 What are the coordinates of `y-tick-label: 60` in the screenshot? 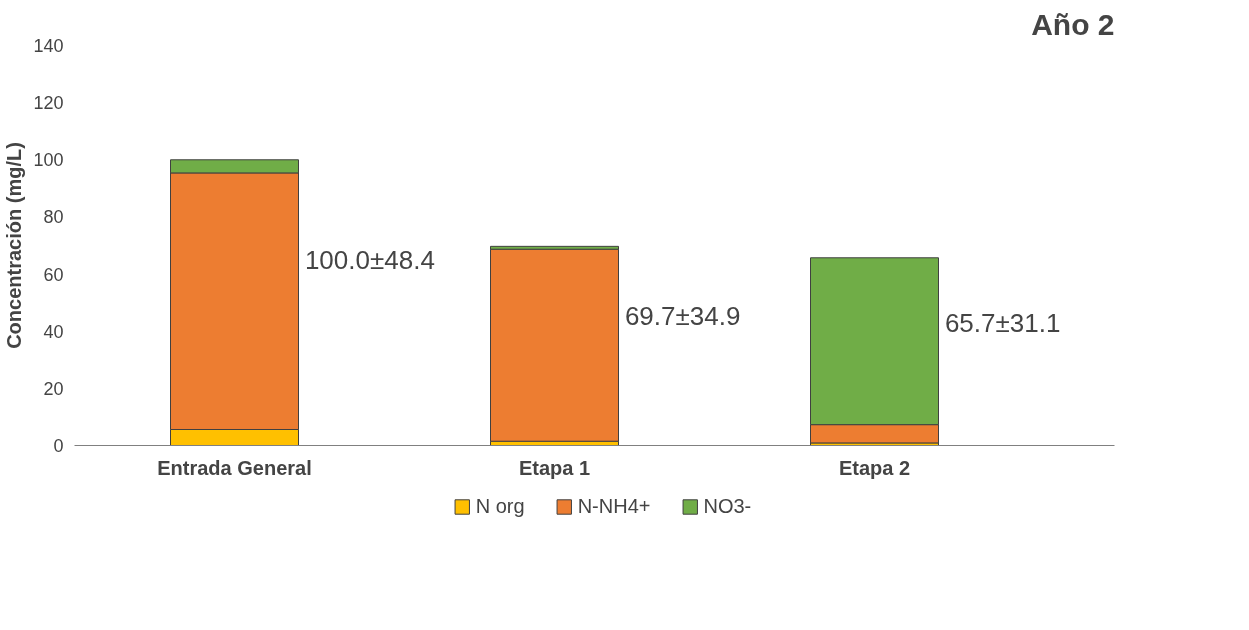 It's located at (53, 274).